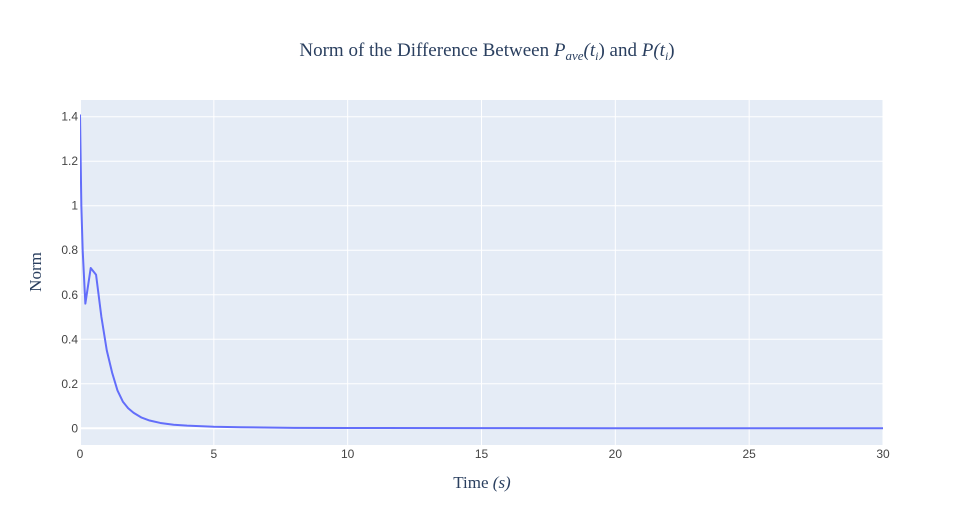 Image resolution: width=964 pixels, height=525 pixels. What do you see at coordinates (69, 339) in the screenshot?
I see `y-tick-label-2: 0.4` at bounding box center [69, 339].